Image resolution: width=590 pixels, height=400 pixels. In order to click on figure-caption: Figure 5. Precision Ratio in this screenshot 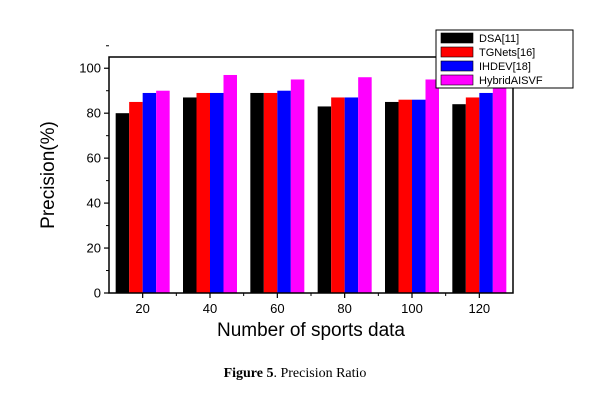, I will do `click(295, 374)`.